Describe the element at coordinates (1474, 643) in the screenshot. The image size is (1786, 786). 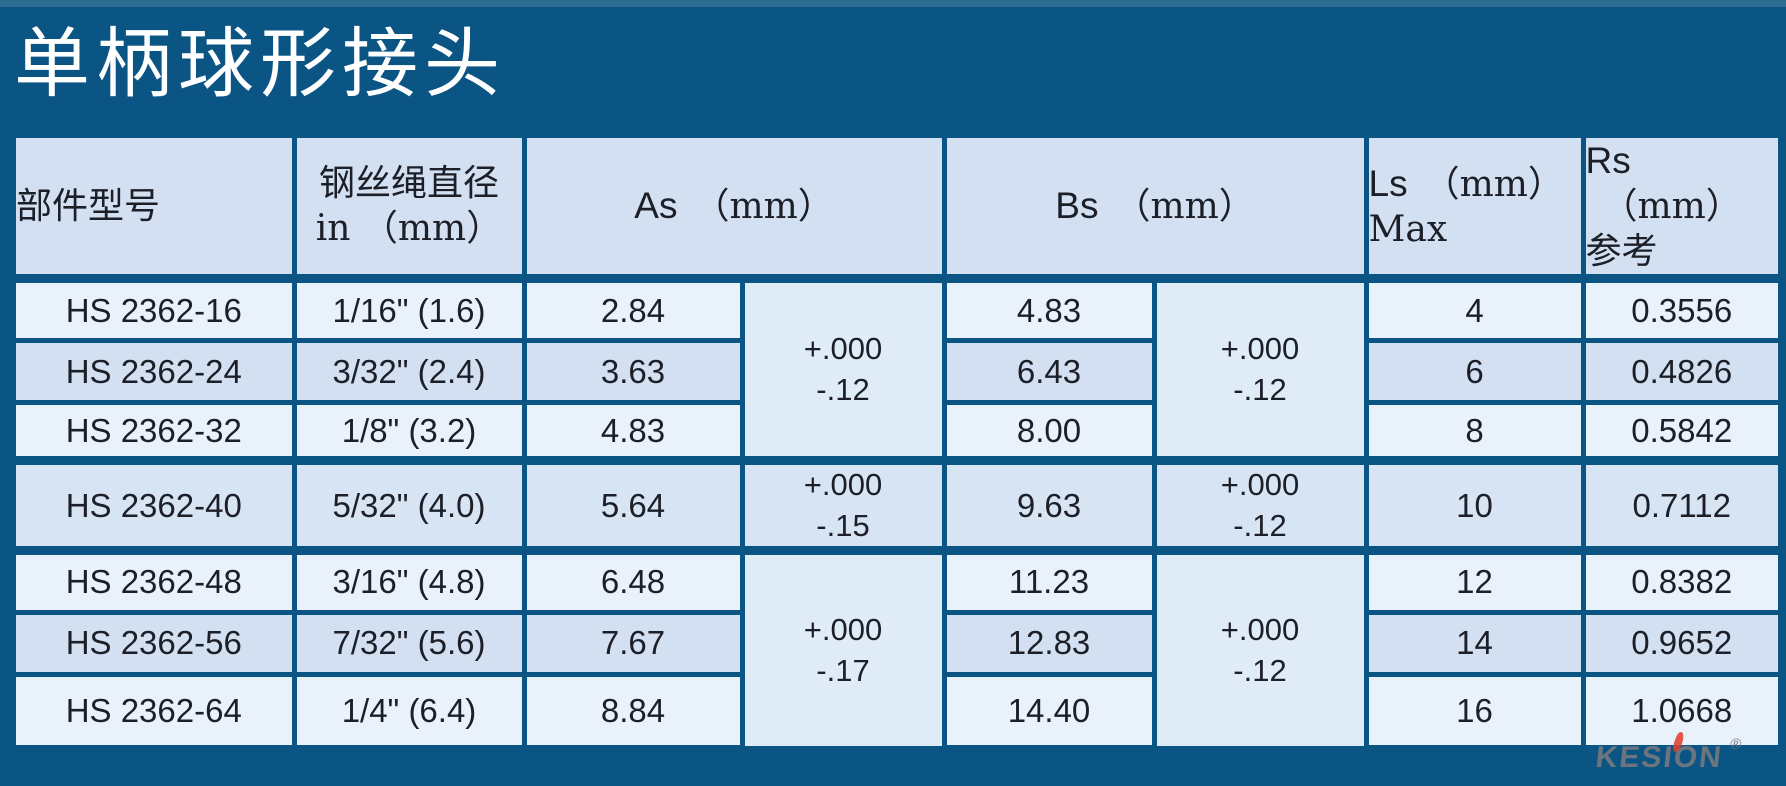
I see `cell-ls-value: 14` at that location.